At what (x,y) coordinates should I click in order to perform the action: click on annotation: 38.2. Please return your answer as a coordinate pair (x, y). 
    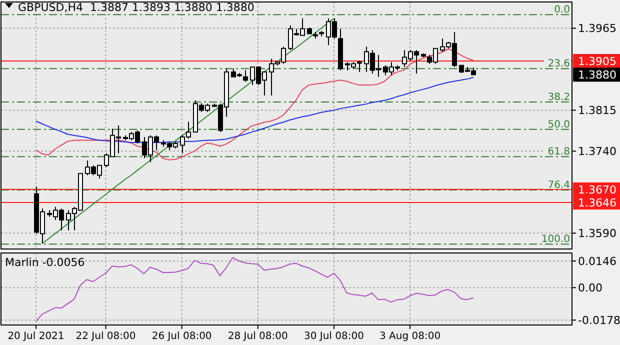
    Looking at the image, I should click on (559, 97).